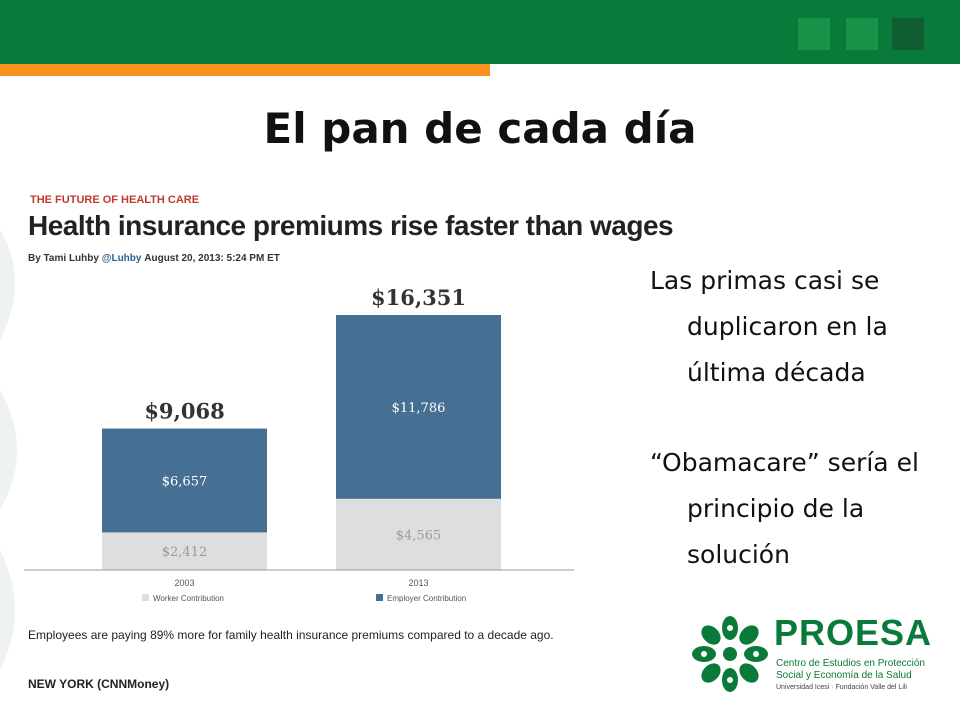  I want to click on logo-name: PROESA, so click(853, 632).